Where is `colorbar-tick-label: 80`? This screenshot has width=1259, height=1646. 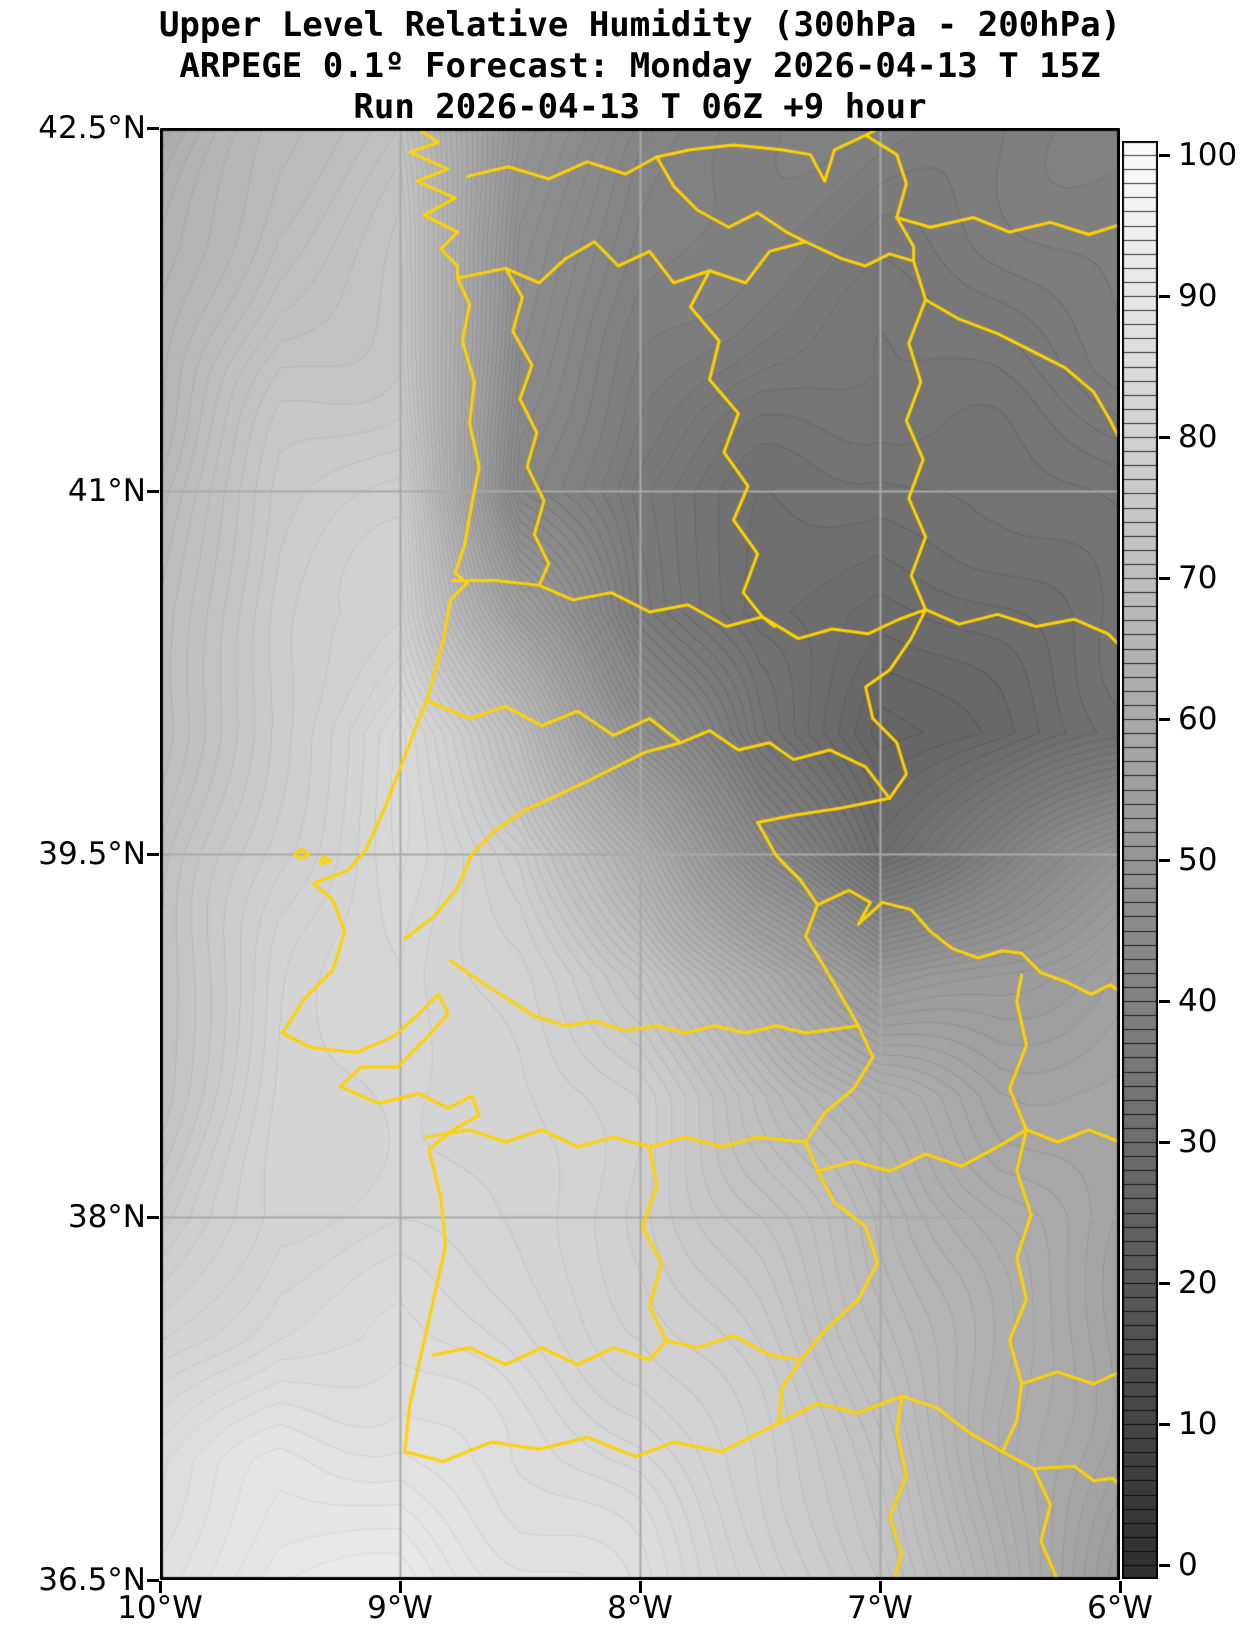
colorbar-tick-label: 80 is located at coordinates (1198, 437).